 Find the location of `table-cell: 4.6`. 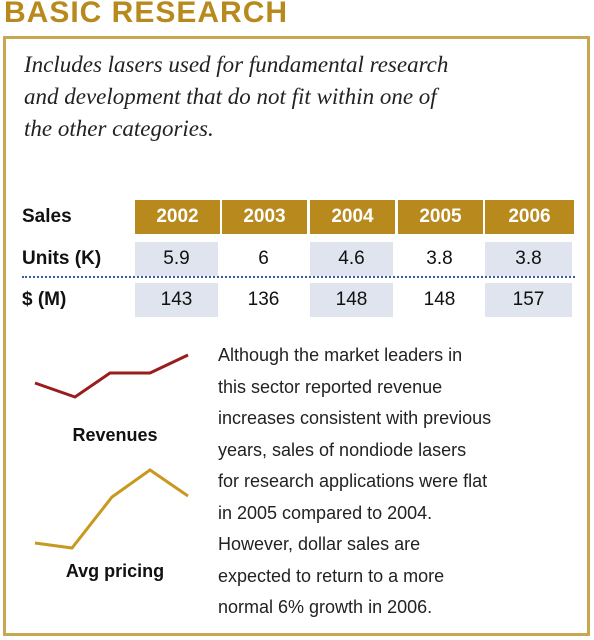

table-cell: 4.6 is located at coordinates (351, 259).